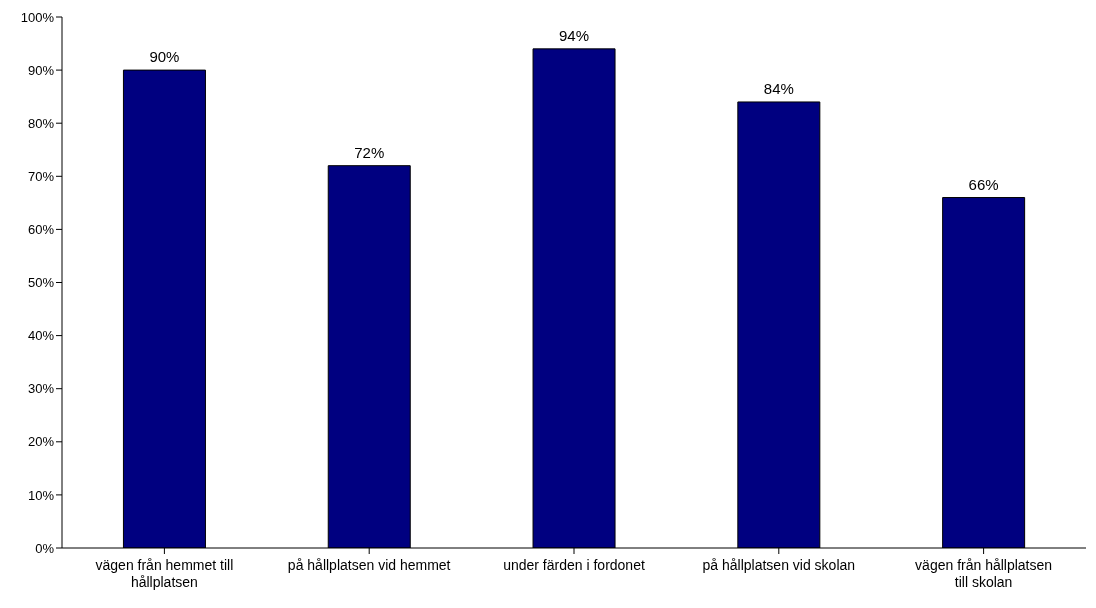  I want to click on data-label: 90%, so click(164, 57).